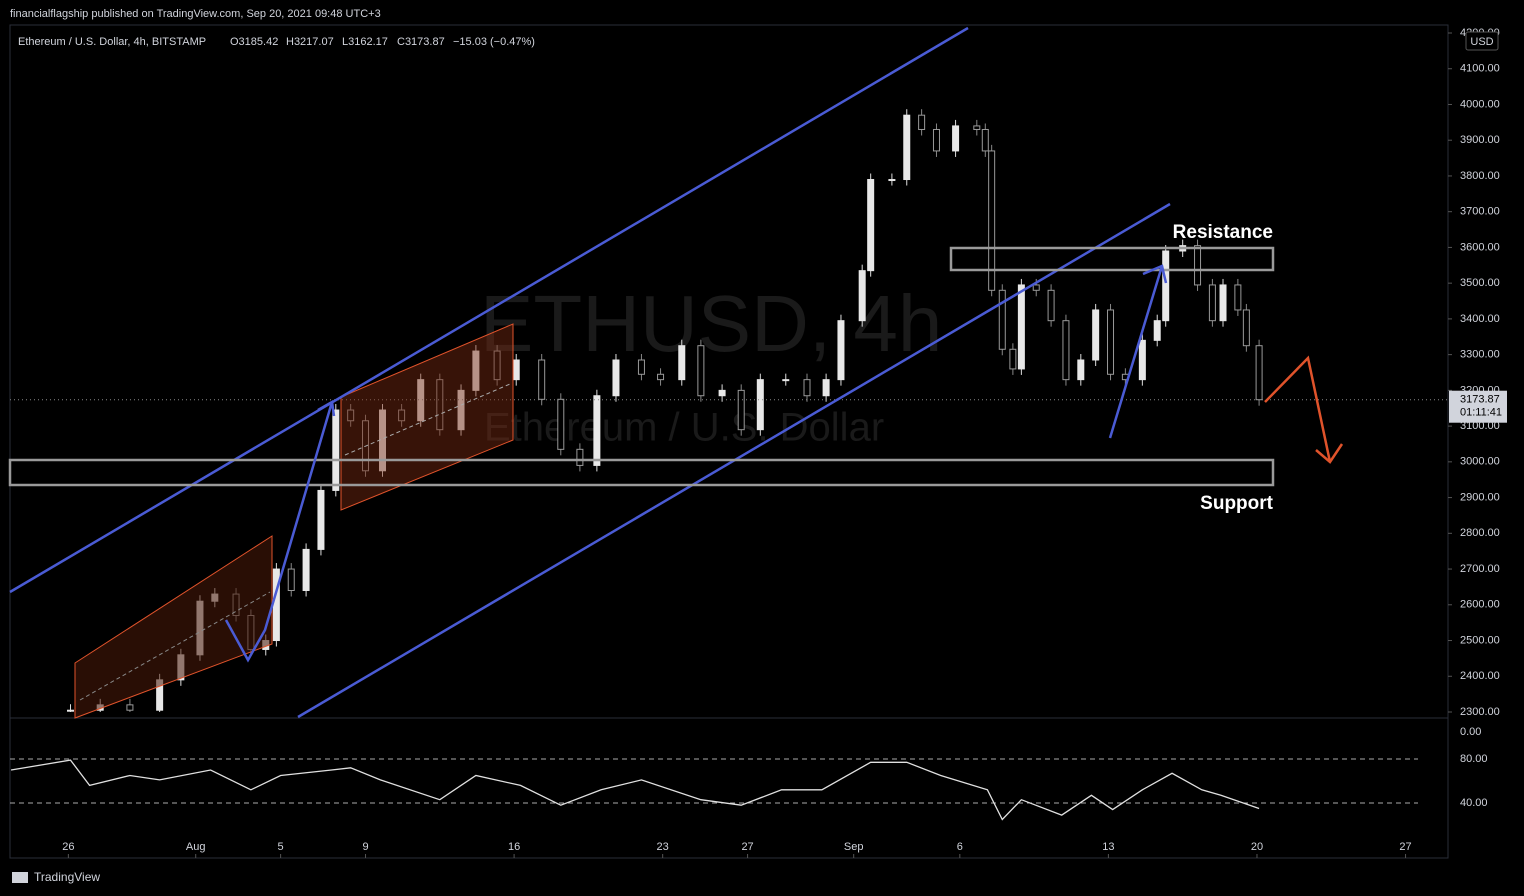 The image size is (1524, 896). Describe the element at coordinates (1480, 640) in the screenshot. I see `y-tick-label: 2500.00` at that location.